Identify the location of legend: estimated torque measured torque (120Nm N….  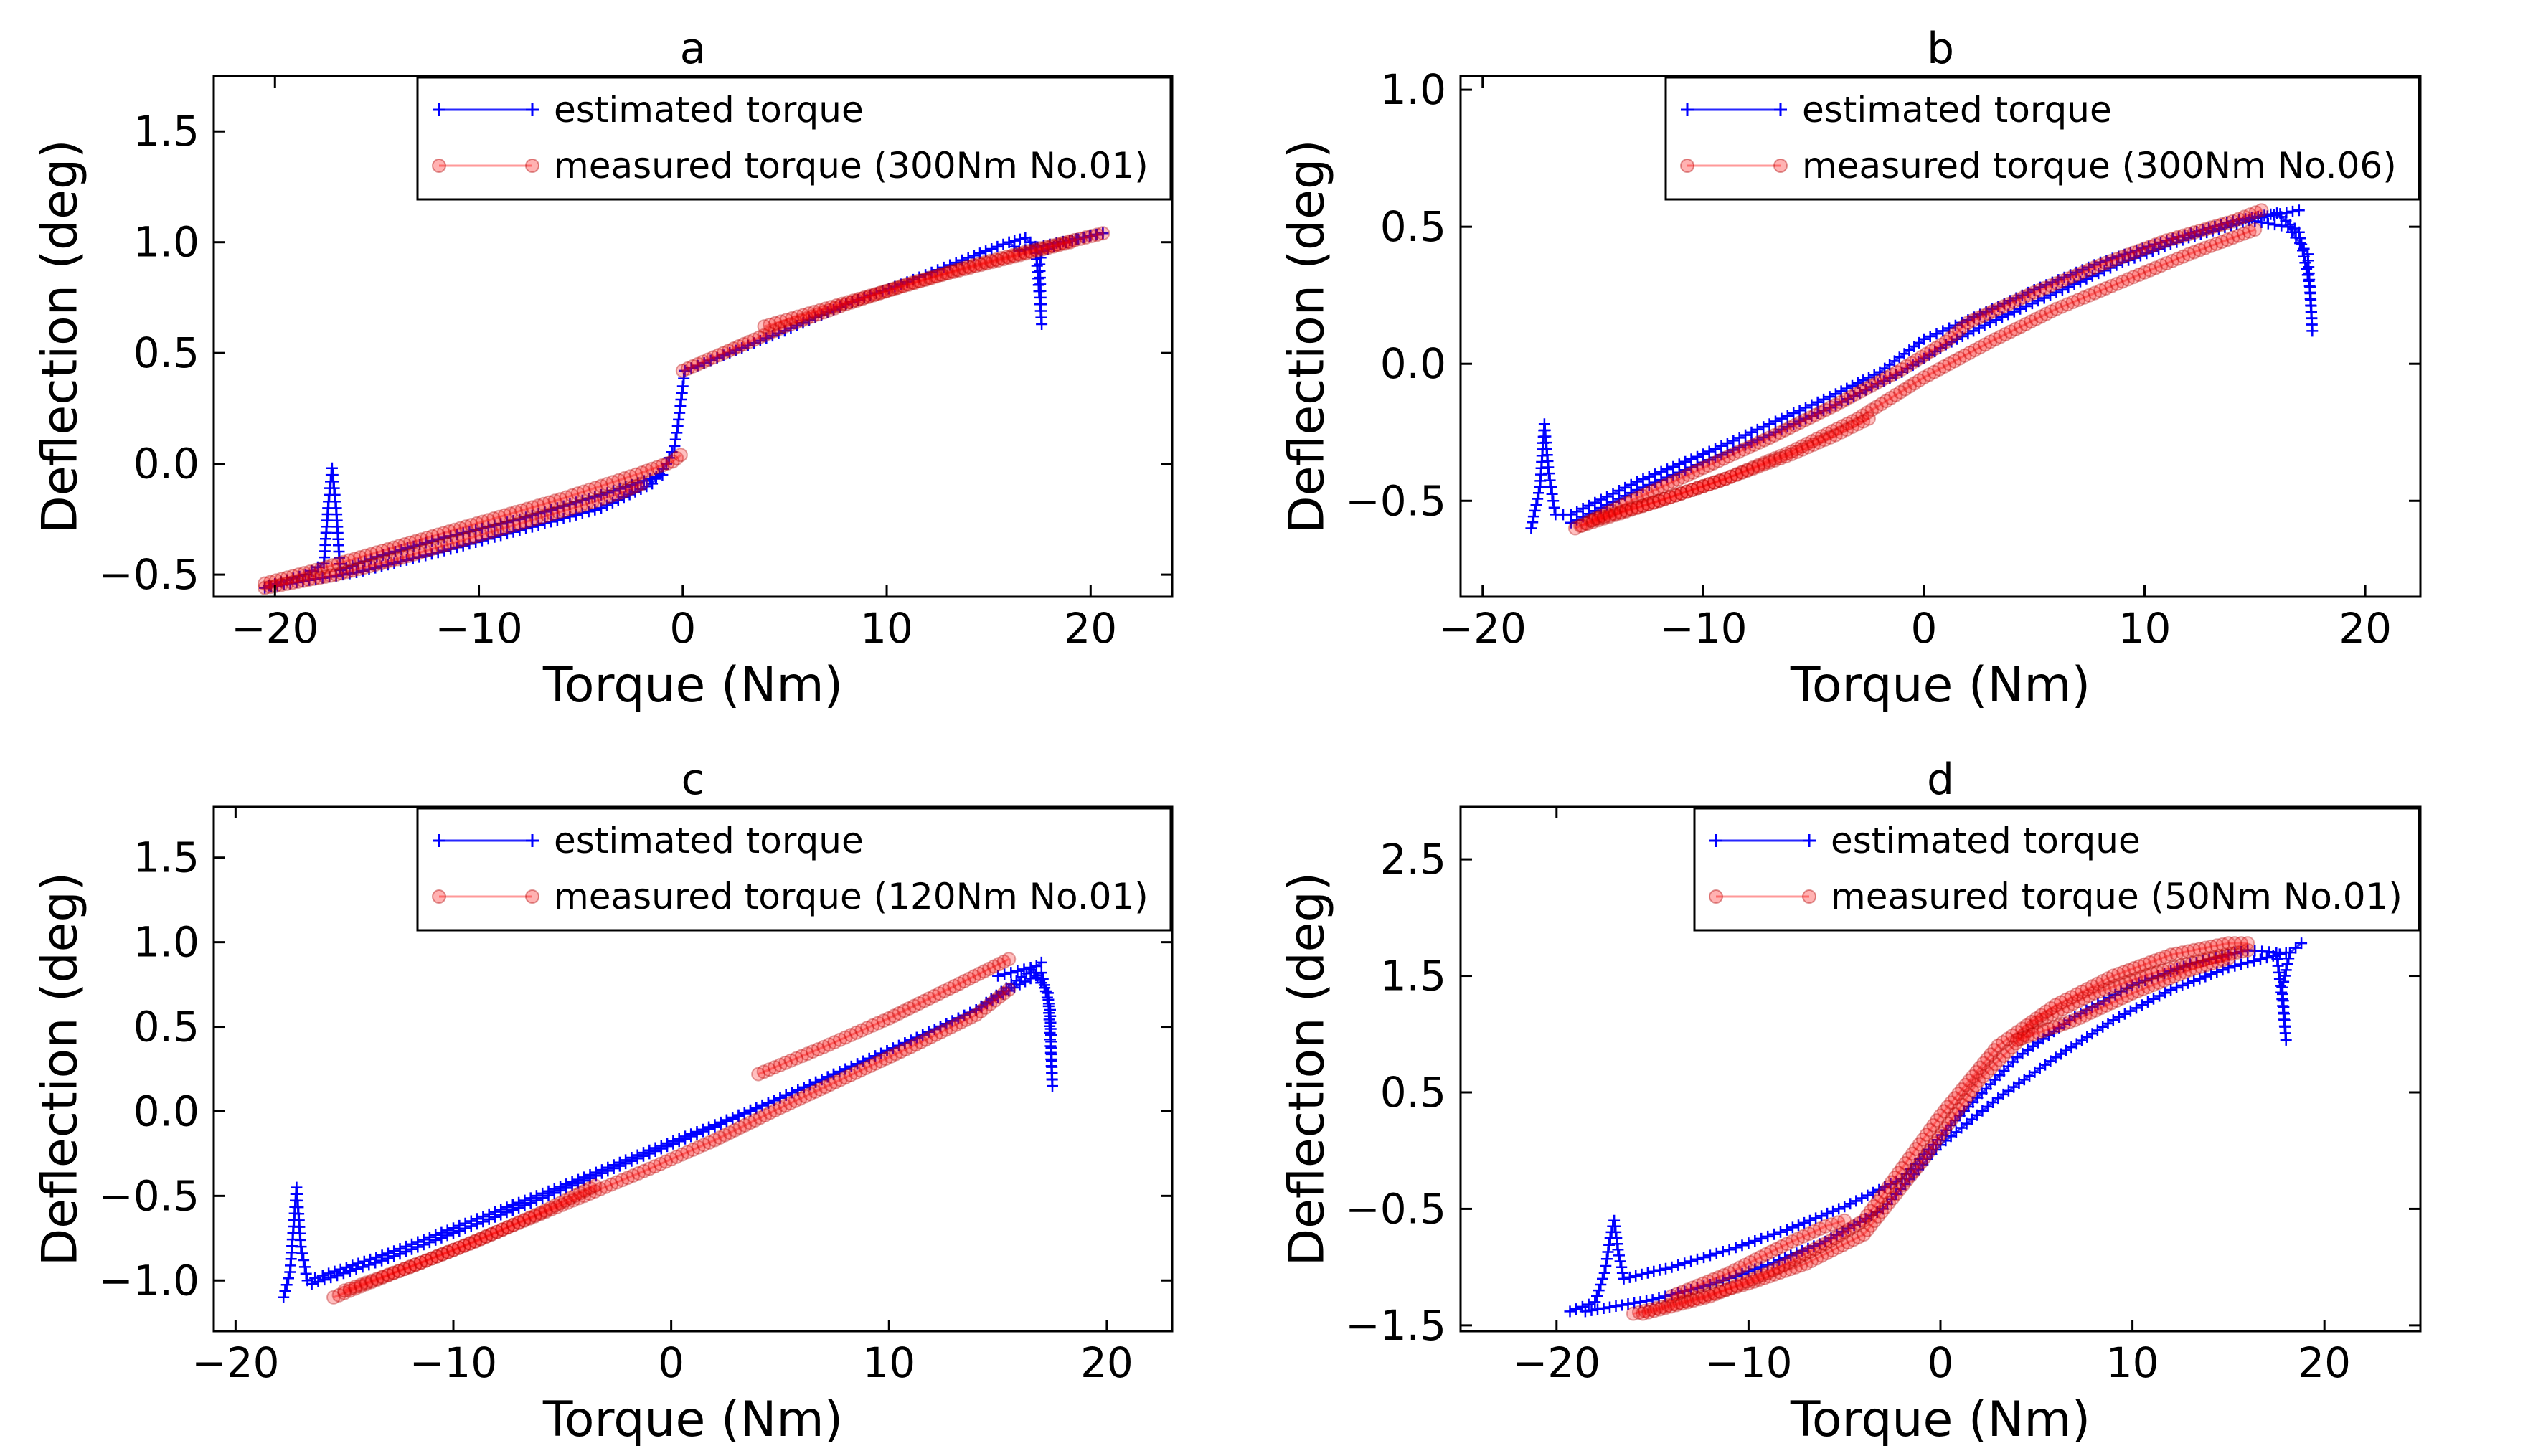
(794, 869).